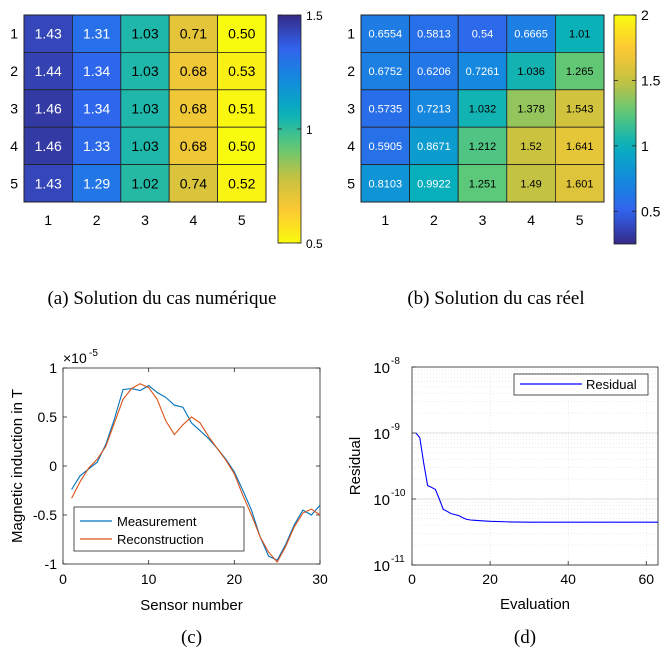 The height and width of the screenshot is (650, 668). Describe the element at coordinates (385, 35) in the screenshot. I see `cell-value-label: 0.6554` at that location.